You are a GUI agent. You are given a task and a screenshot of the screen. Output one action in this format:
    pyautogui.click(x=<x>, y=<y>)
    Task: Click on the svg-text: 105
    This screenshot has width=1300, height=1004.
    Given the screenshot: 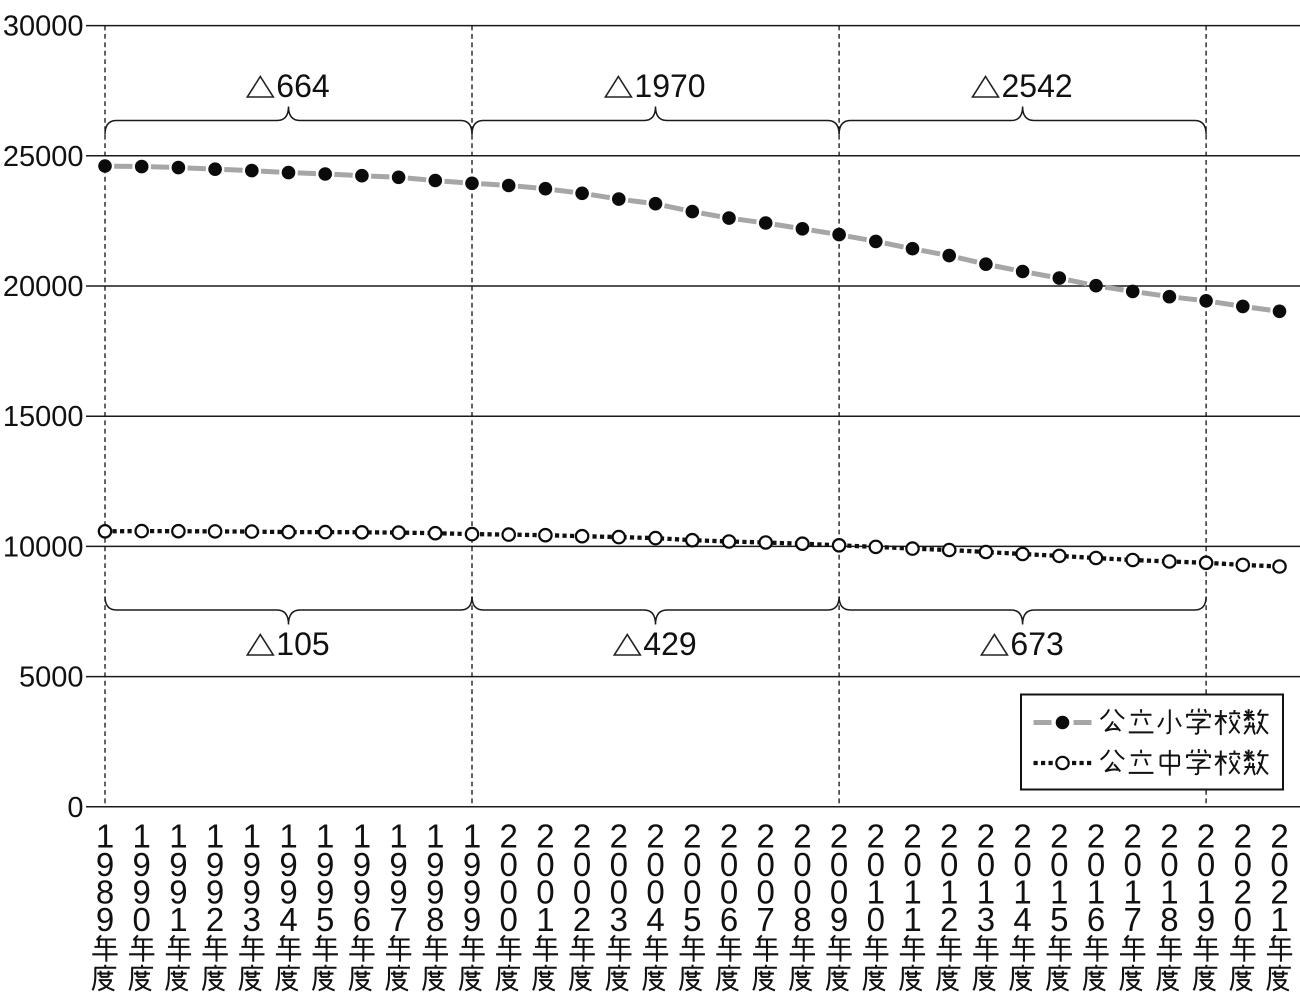 What is the action you would take?
    pyautogui.click(x=302, y=644)
    